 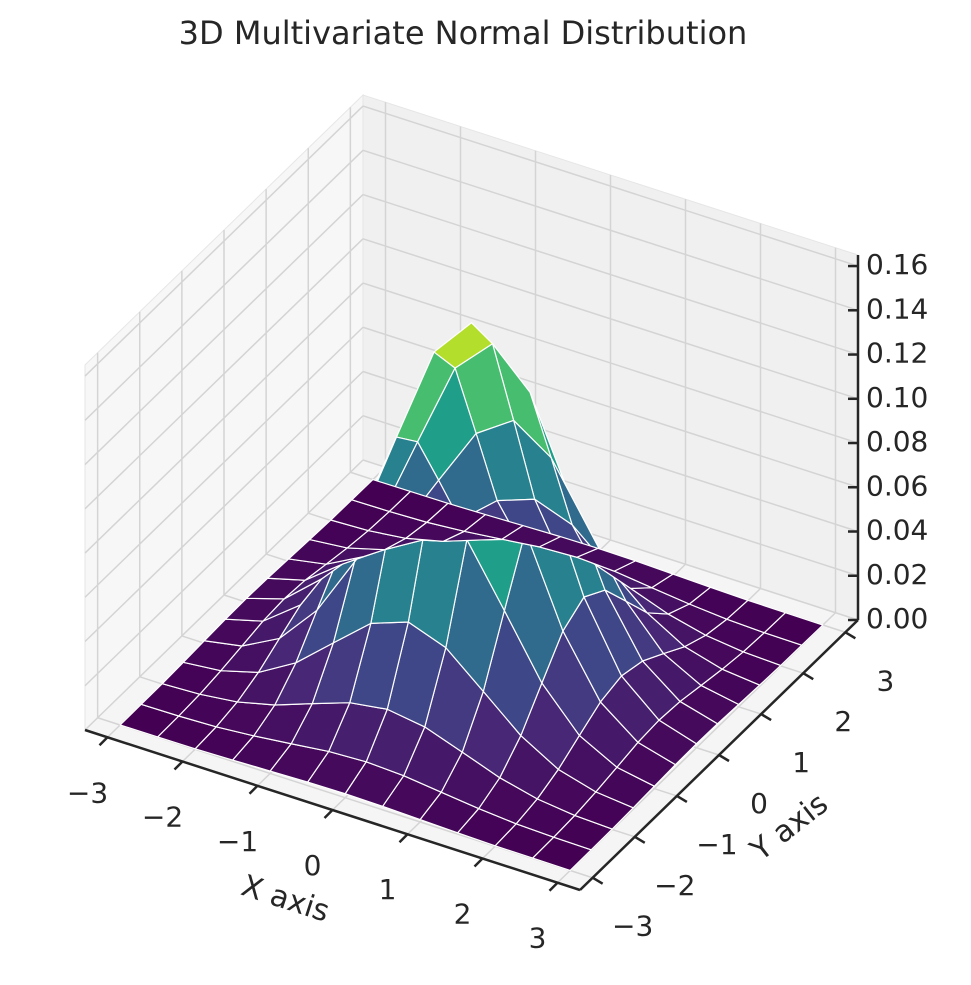 I want to click on y-tick-label: −2, so click(x=674, y=885).